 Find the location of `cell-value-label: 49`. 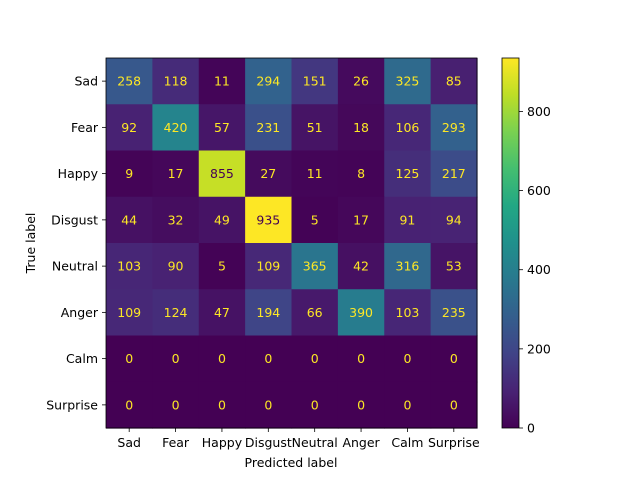

cell-value-label: 49 is located at coordinates (222, 219).